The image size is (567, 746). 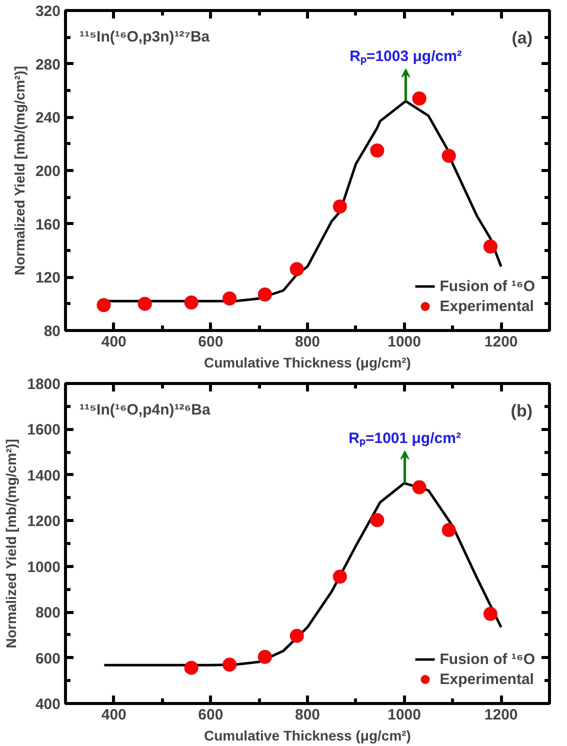 I want to click on y-tick-label: 1200, so click(x=44, y=521).